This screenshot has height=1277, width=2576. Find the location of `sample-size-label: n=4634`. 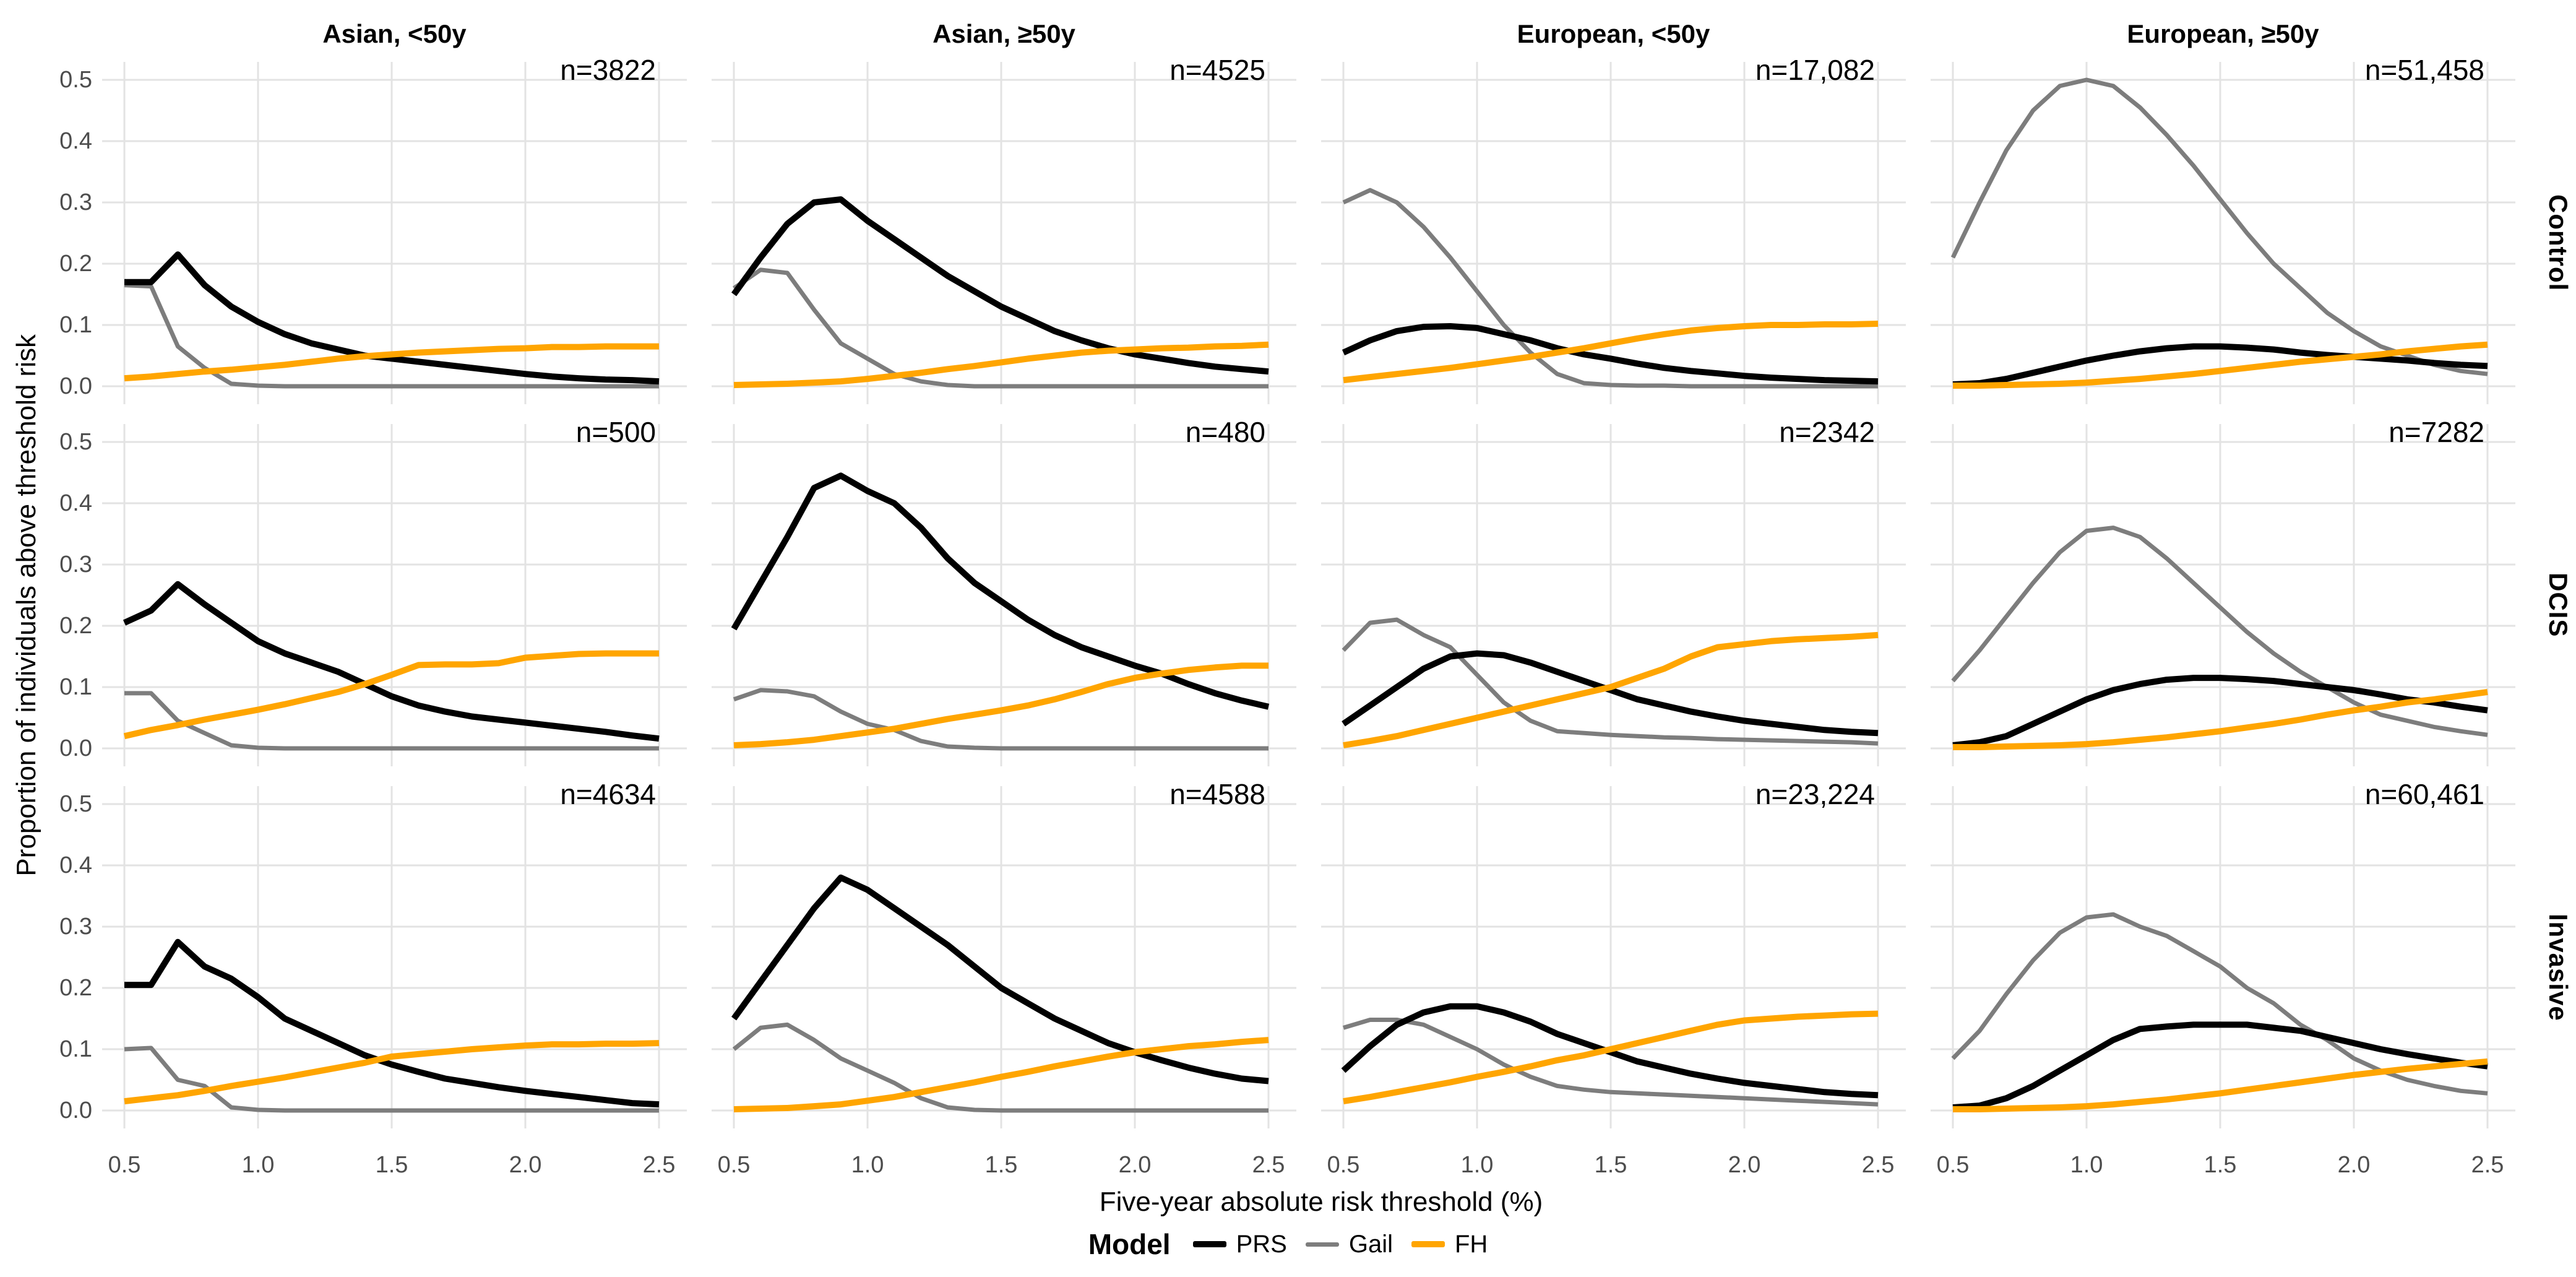

sample-size-label: n=4634 is located at coordinates (608, 794).